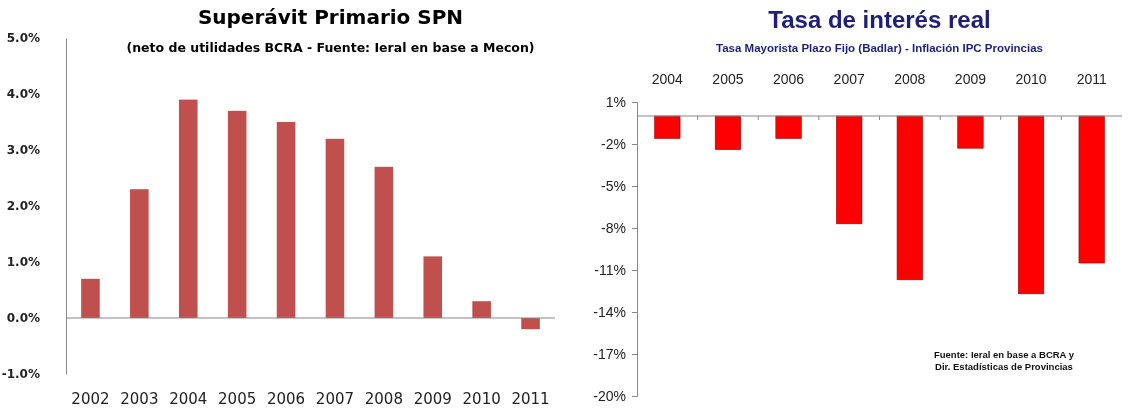 The image size is (1129, 408). I want to click on chart-subtitle: Tasa Mayorista Plazo Fijo (Badlar) - Inflación IPC Provincias, so click(879, 48).